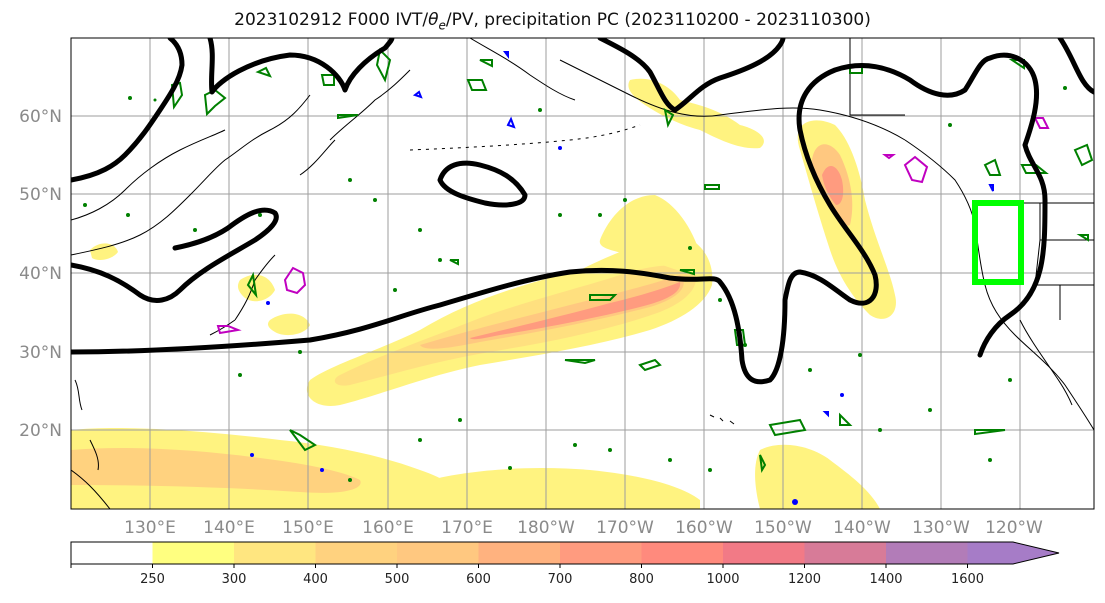 This screenshot has width=1105, height=603. Describe the element at coordinates (91, 489) in the screenshot. I see `sw-pacific-islands` at that location.